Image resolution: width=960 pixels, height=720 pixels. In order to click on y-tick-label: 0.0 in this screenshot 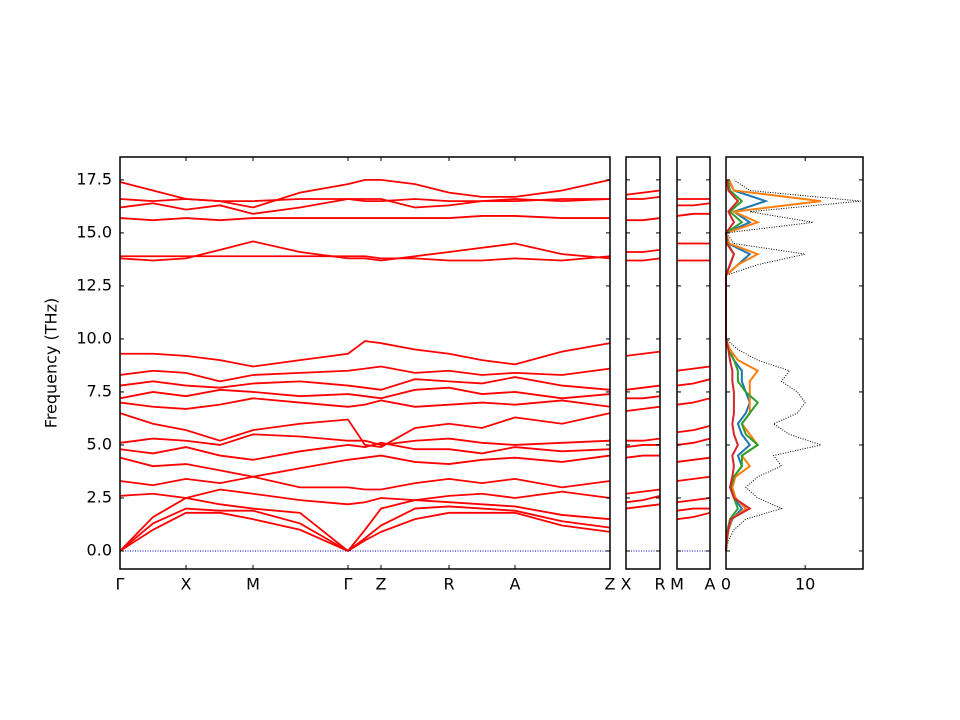, I will do `click(99, 549)`.